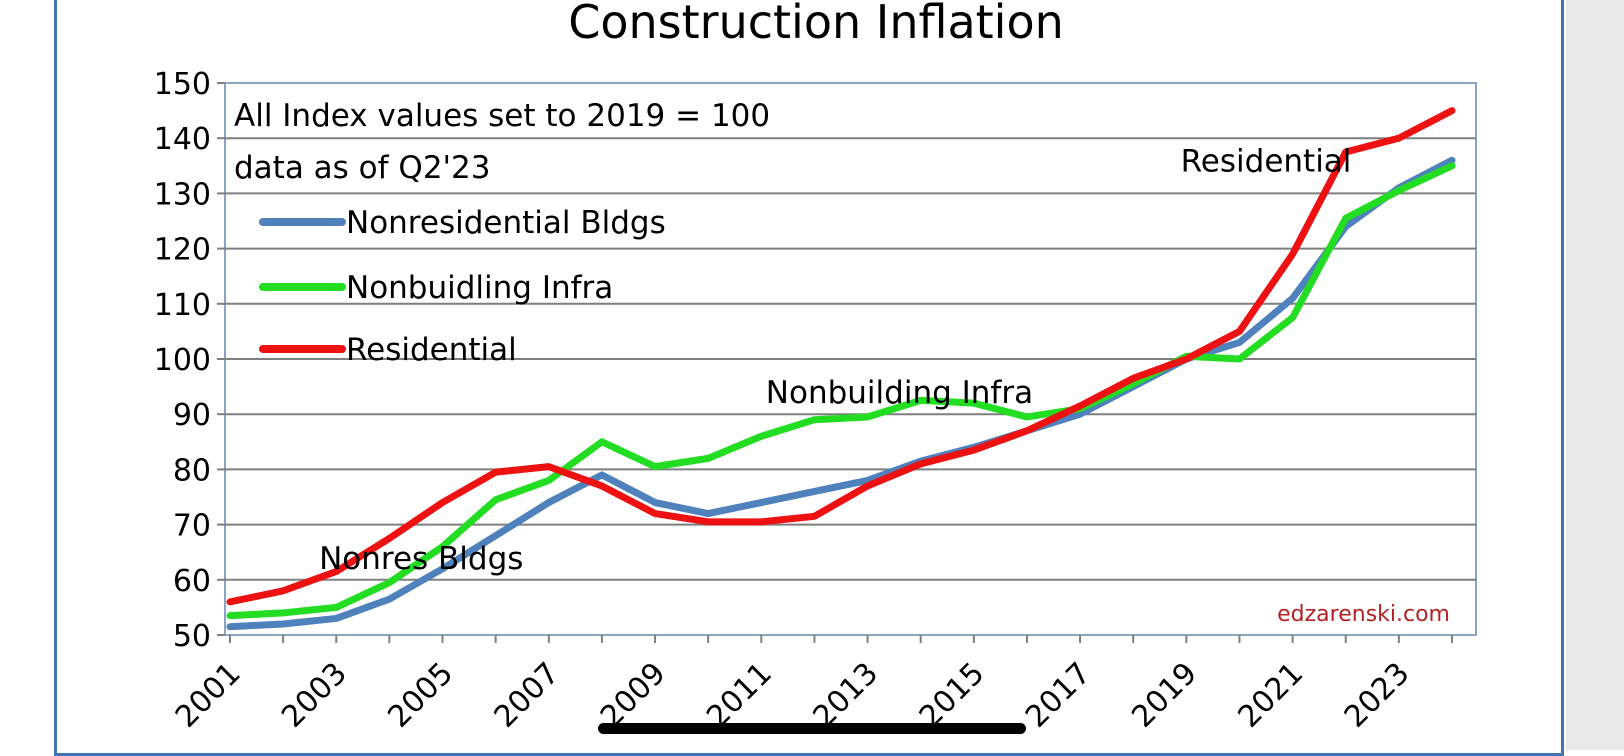 The width and height of the screenshot is (1624, 756). What do you see at coordinates (192, 526) in the screenshot?
I see `y-tick-label: 70` at bounding box center [192, 526].